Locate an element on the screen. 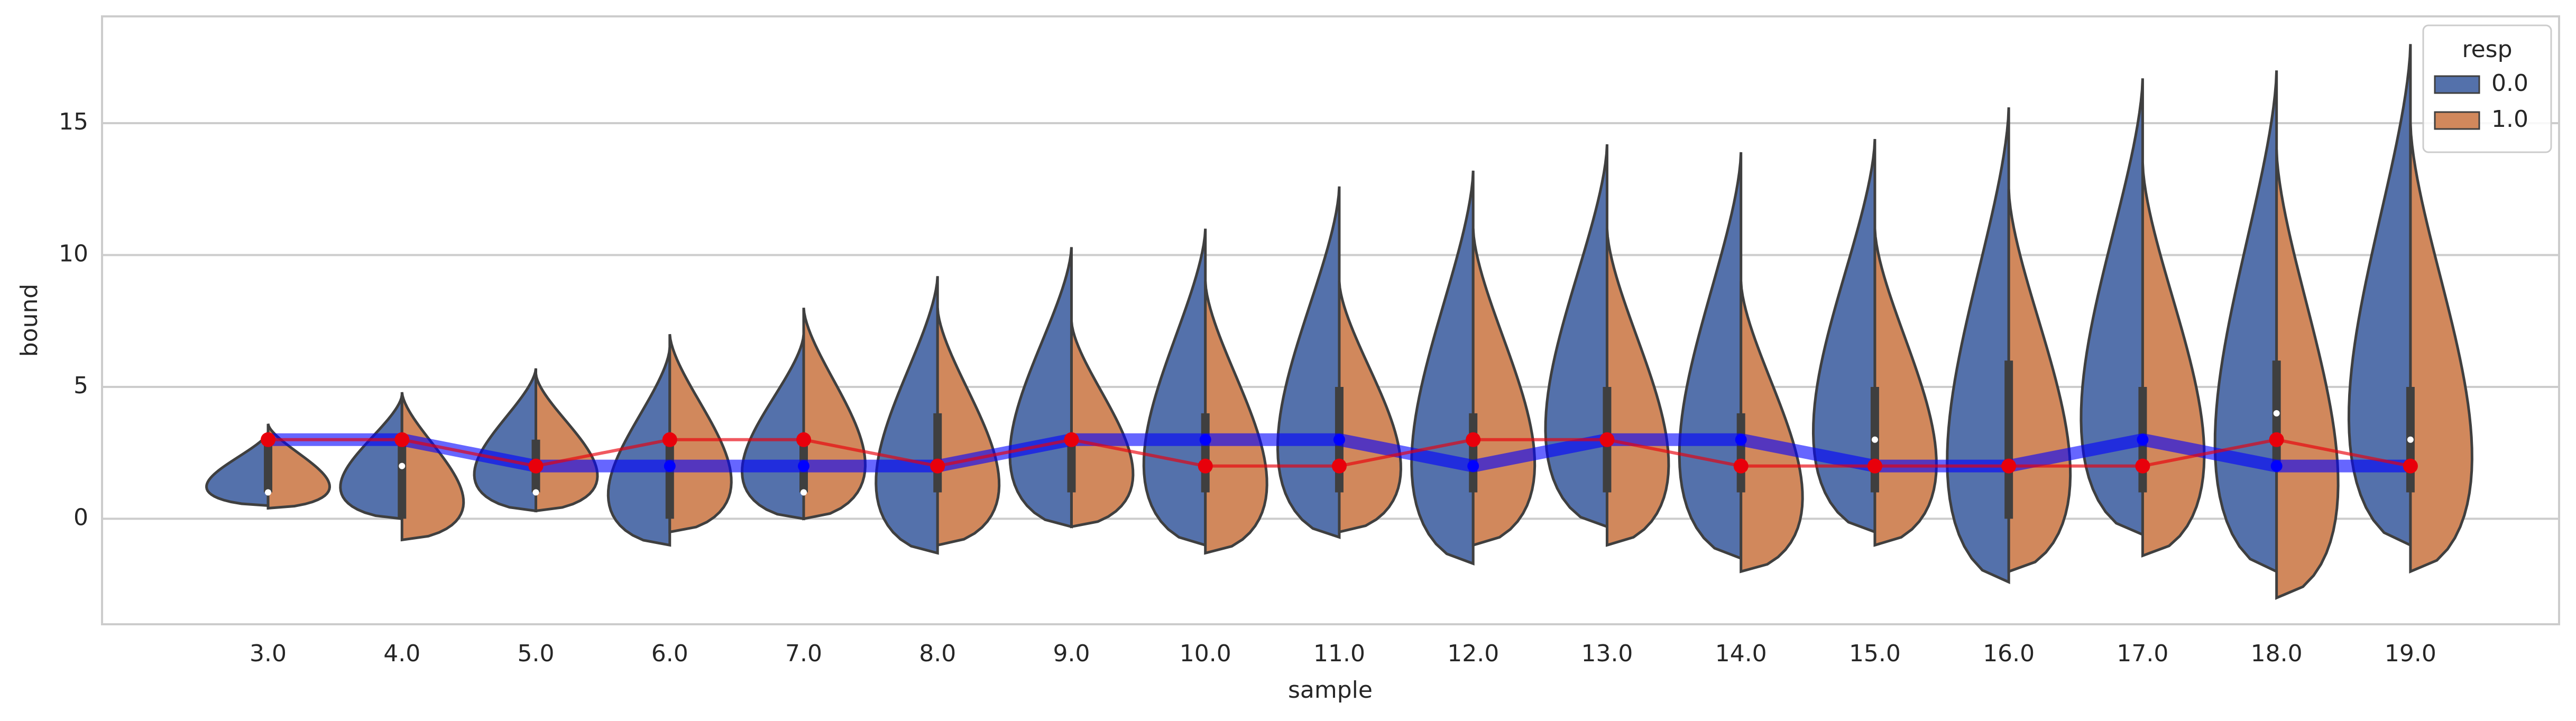  x-tick-label: 14.0 is located at coordinates (1741, 653).